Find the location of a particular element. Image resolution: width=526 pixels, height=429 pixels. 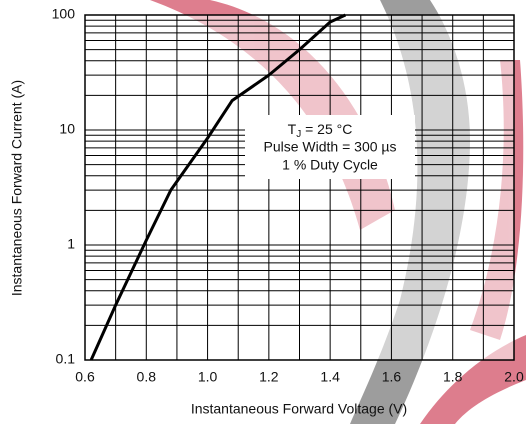

x-tick-label: 0.6 is located at coordinates (85, 377).